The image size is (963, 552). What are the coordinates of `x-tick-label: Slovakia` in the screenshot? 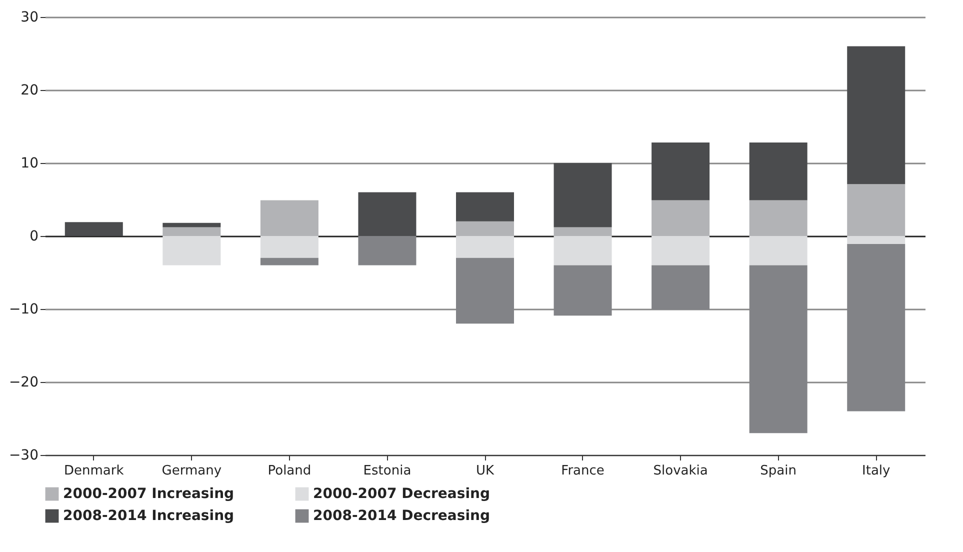 It's located at (680, 471).